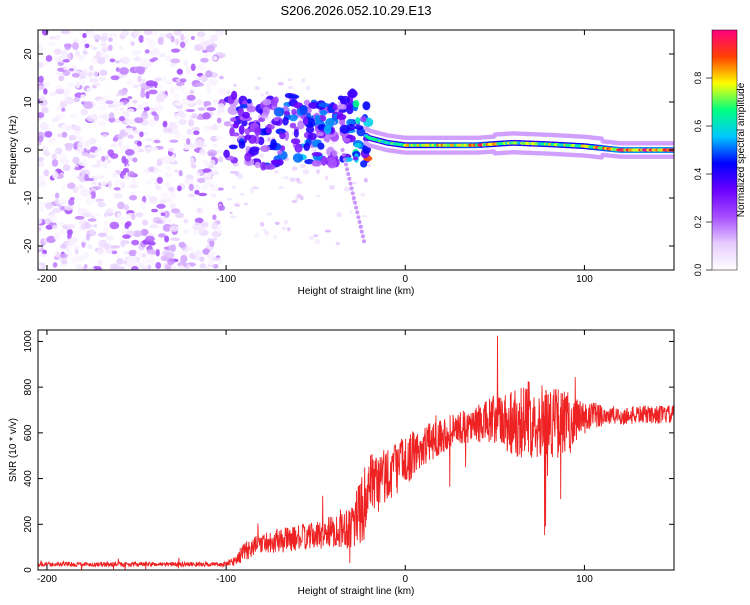  I want to click on spectrogram-x-tick-label: -200, so click(47, 279).